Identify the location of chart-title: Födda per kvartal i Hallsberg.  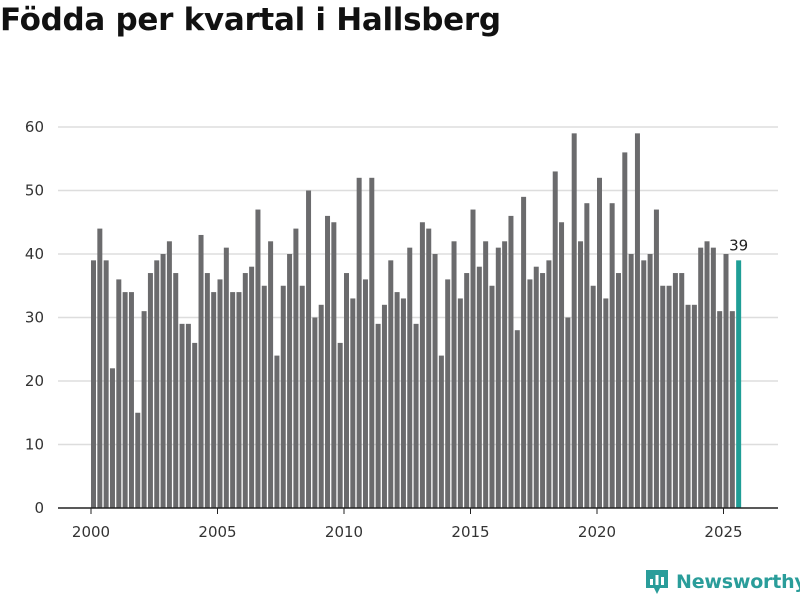
(250, 20).